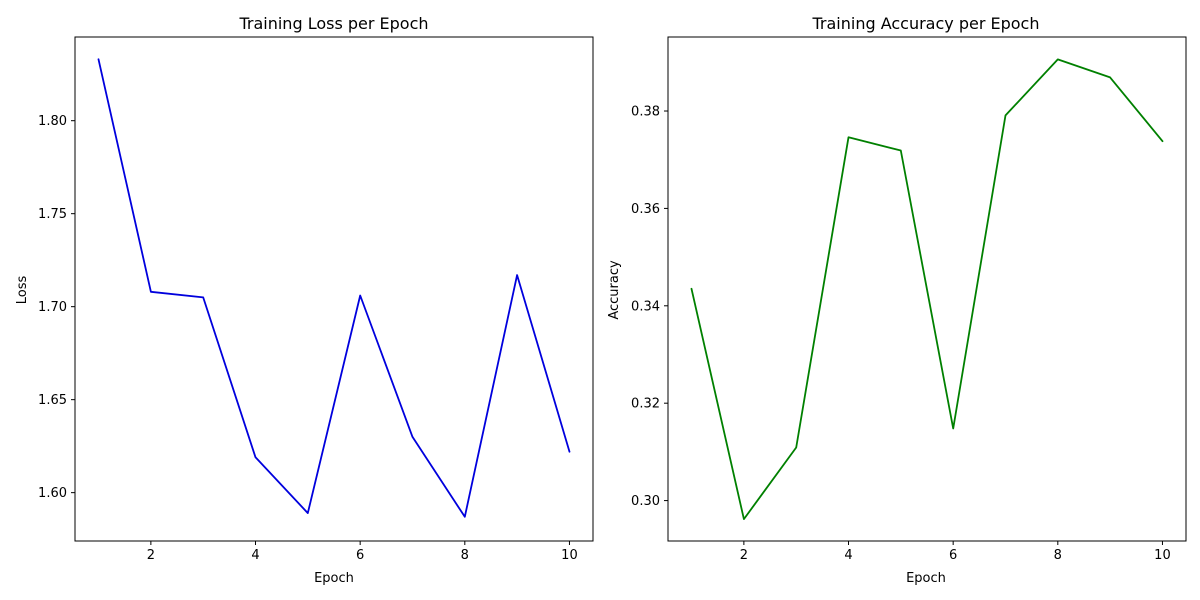 The width and height of the screenshot is (1200, 600). Describe the element at coordinates (52, 121) in the screenshot. I see `y-tick-label: 1.80` at that location.